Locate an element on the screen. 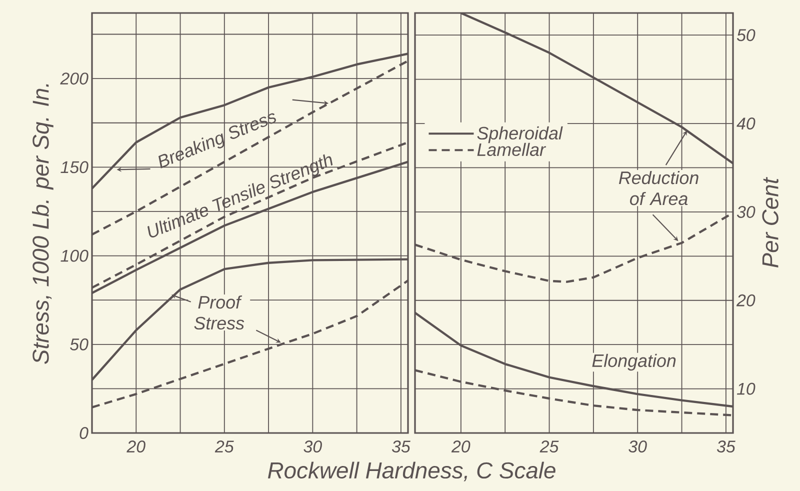 The image size is (800, 491). legend-label: Spheroidal is located at coordinates (520, 135).